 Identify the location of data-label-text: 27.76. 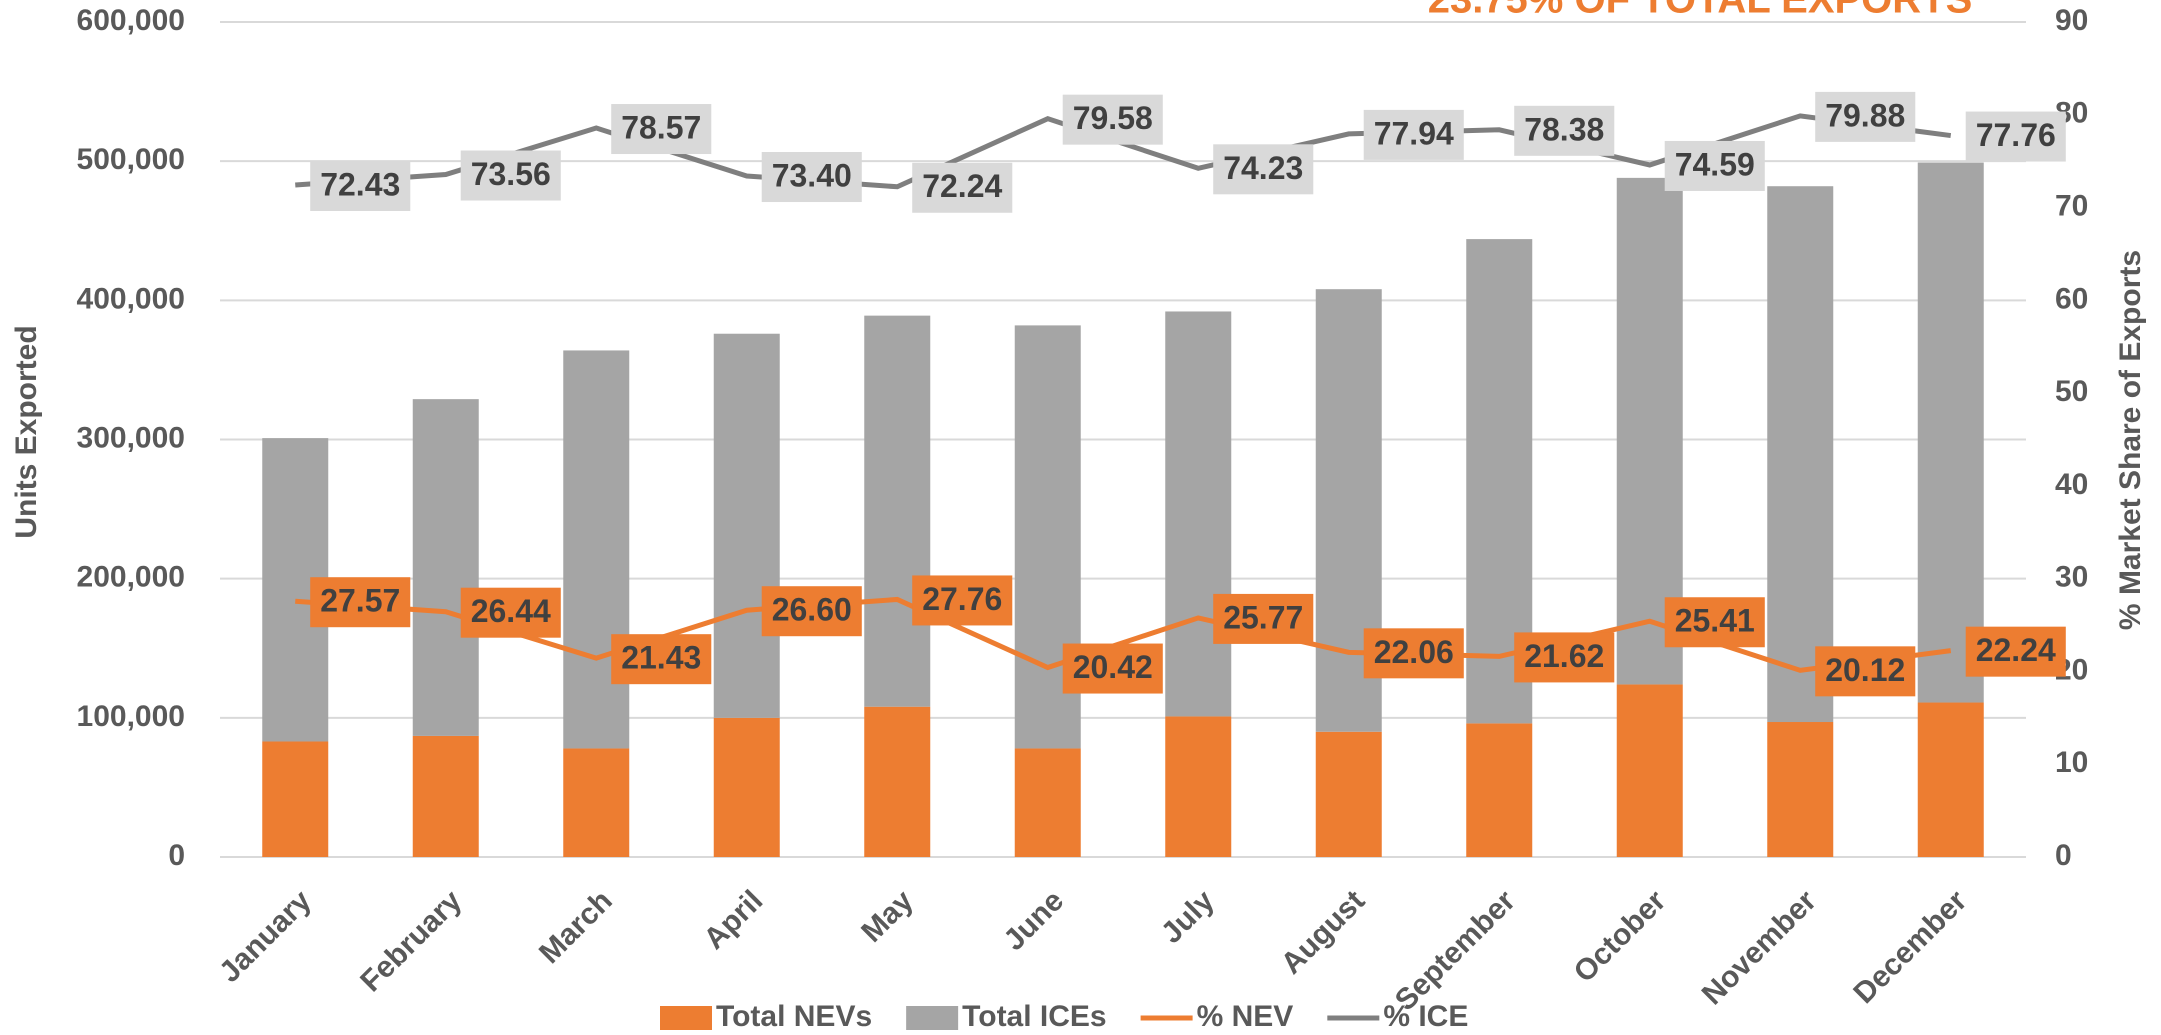
(962, 599).